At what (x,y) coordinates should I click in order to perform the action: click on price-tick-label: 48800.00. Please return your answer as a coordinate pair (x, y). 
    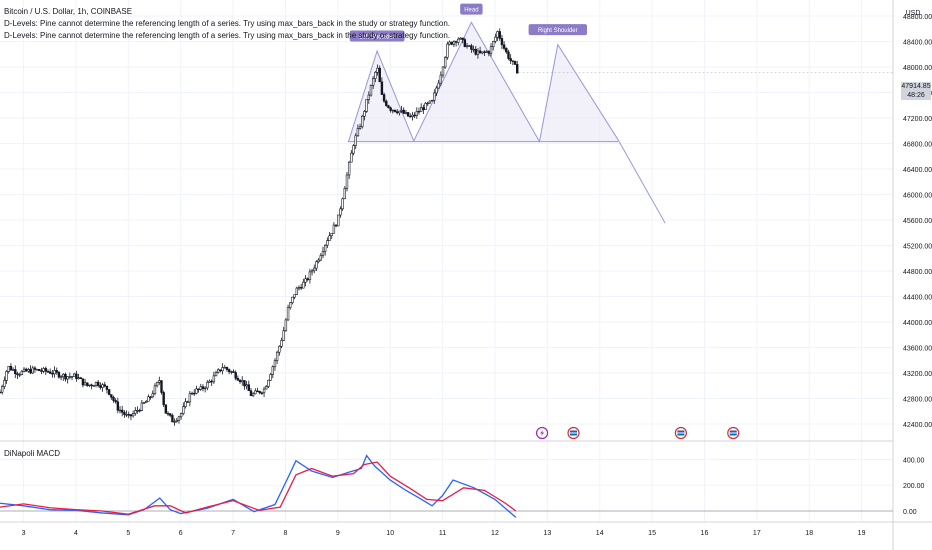
    Looking at the image, I should click on (917, 17).